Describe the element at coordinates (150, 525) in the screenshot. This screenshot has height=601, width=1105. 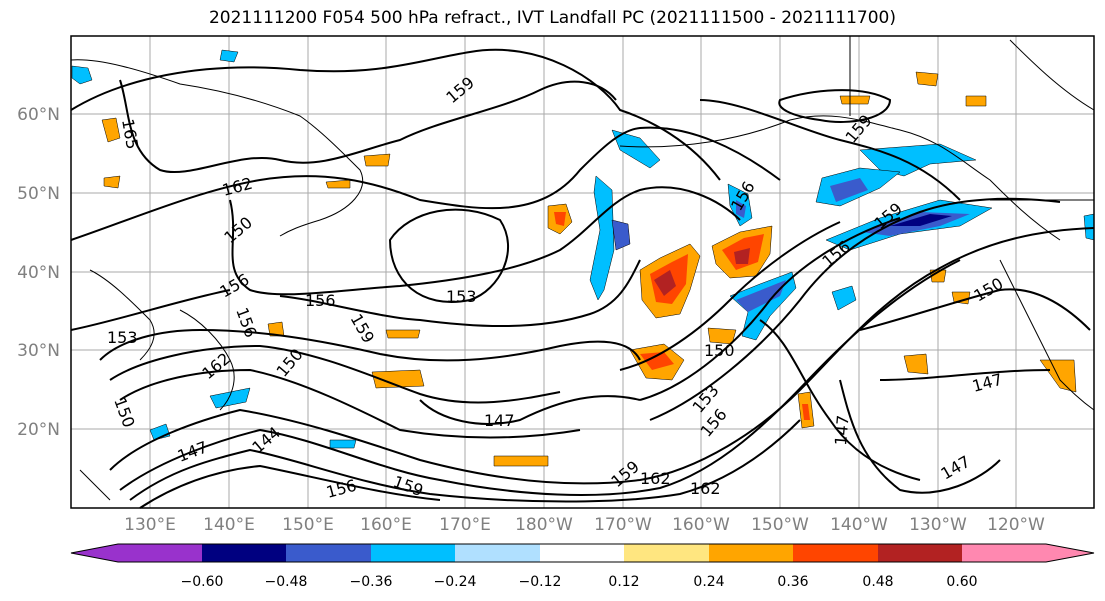
I see `lon-label: 130°E` at that location.